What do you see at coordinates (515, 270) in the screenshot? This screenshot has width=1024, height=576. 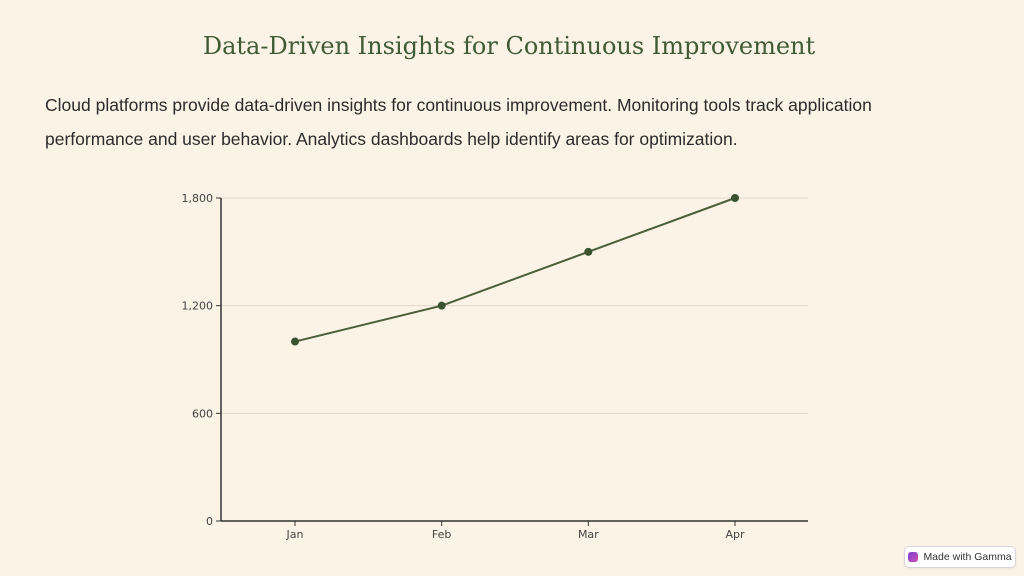 I see `series-line` at bounding box center [515, 270].